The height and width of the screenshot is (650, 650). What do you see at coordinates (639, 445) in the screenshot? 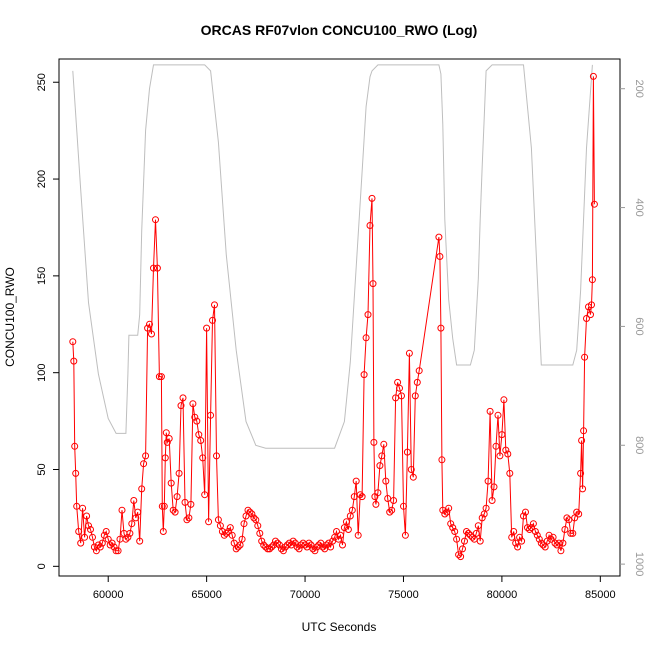
I see `y2-tick-label: 800` at bounding box center [639, 445].